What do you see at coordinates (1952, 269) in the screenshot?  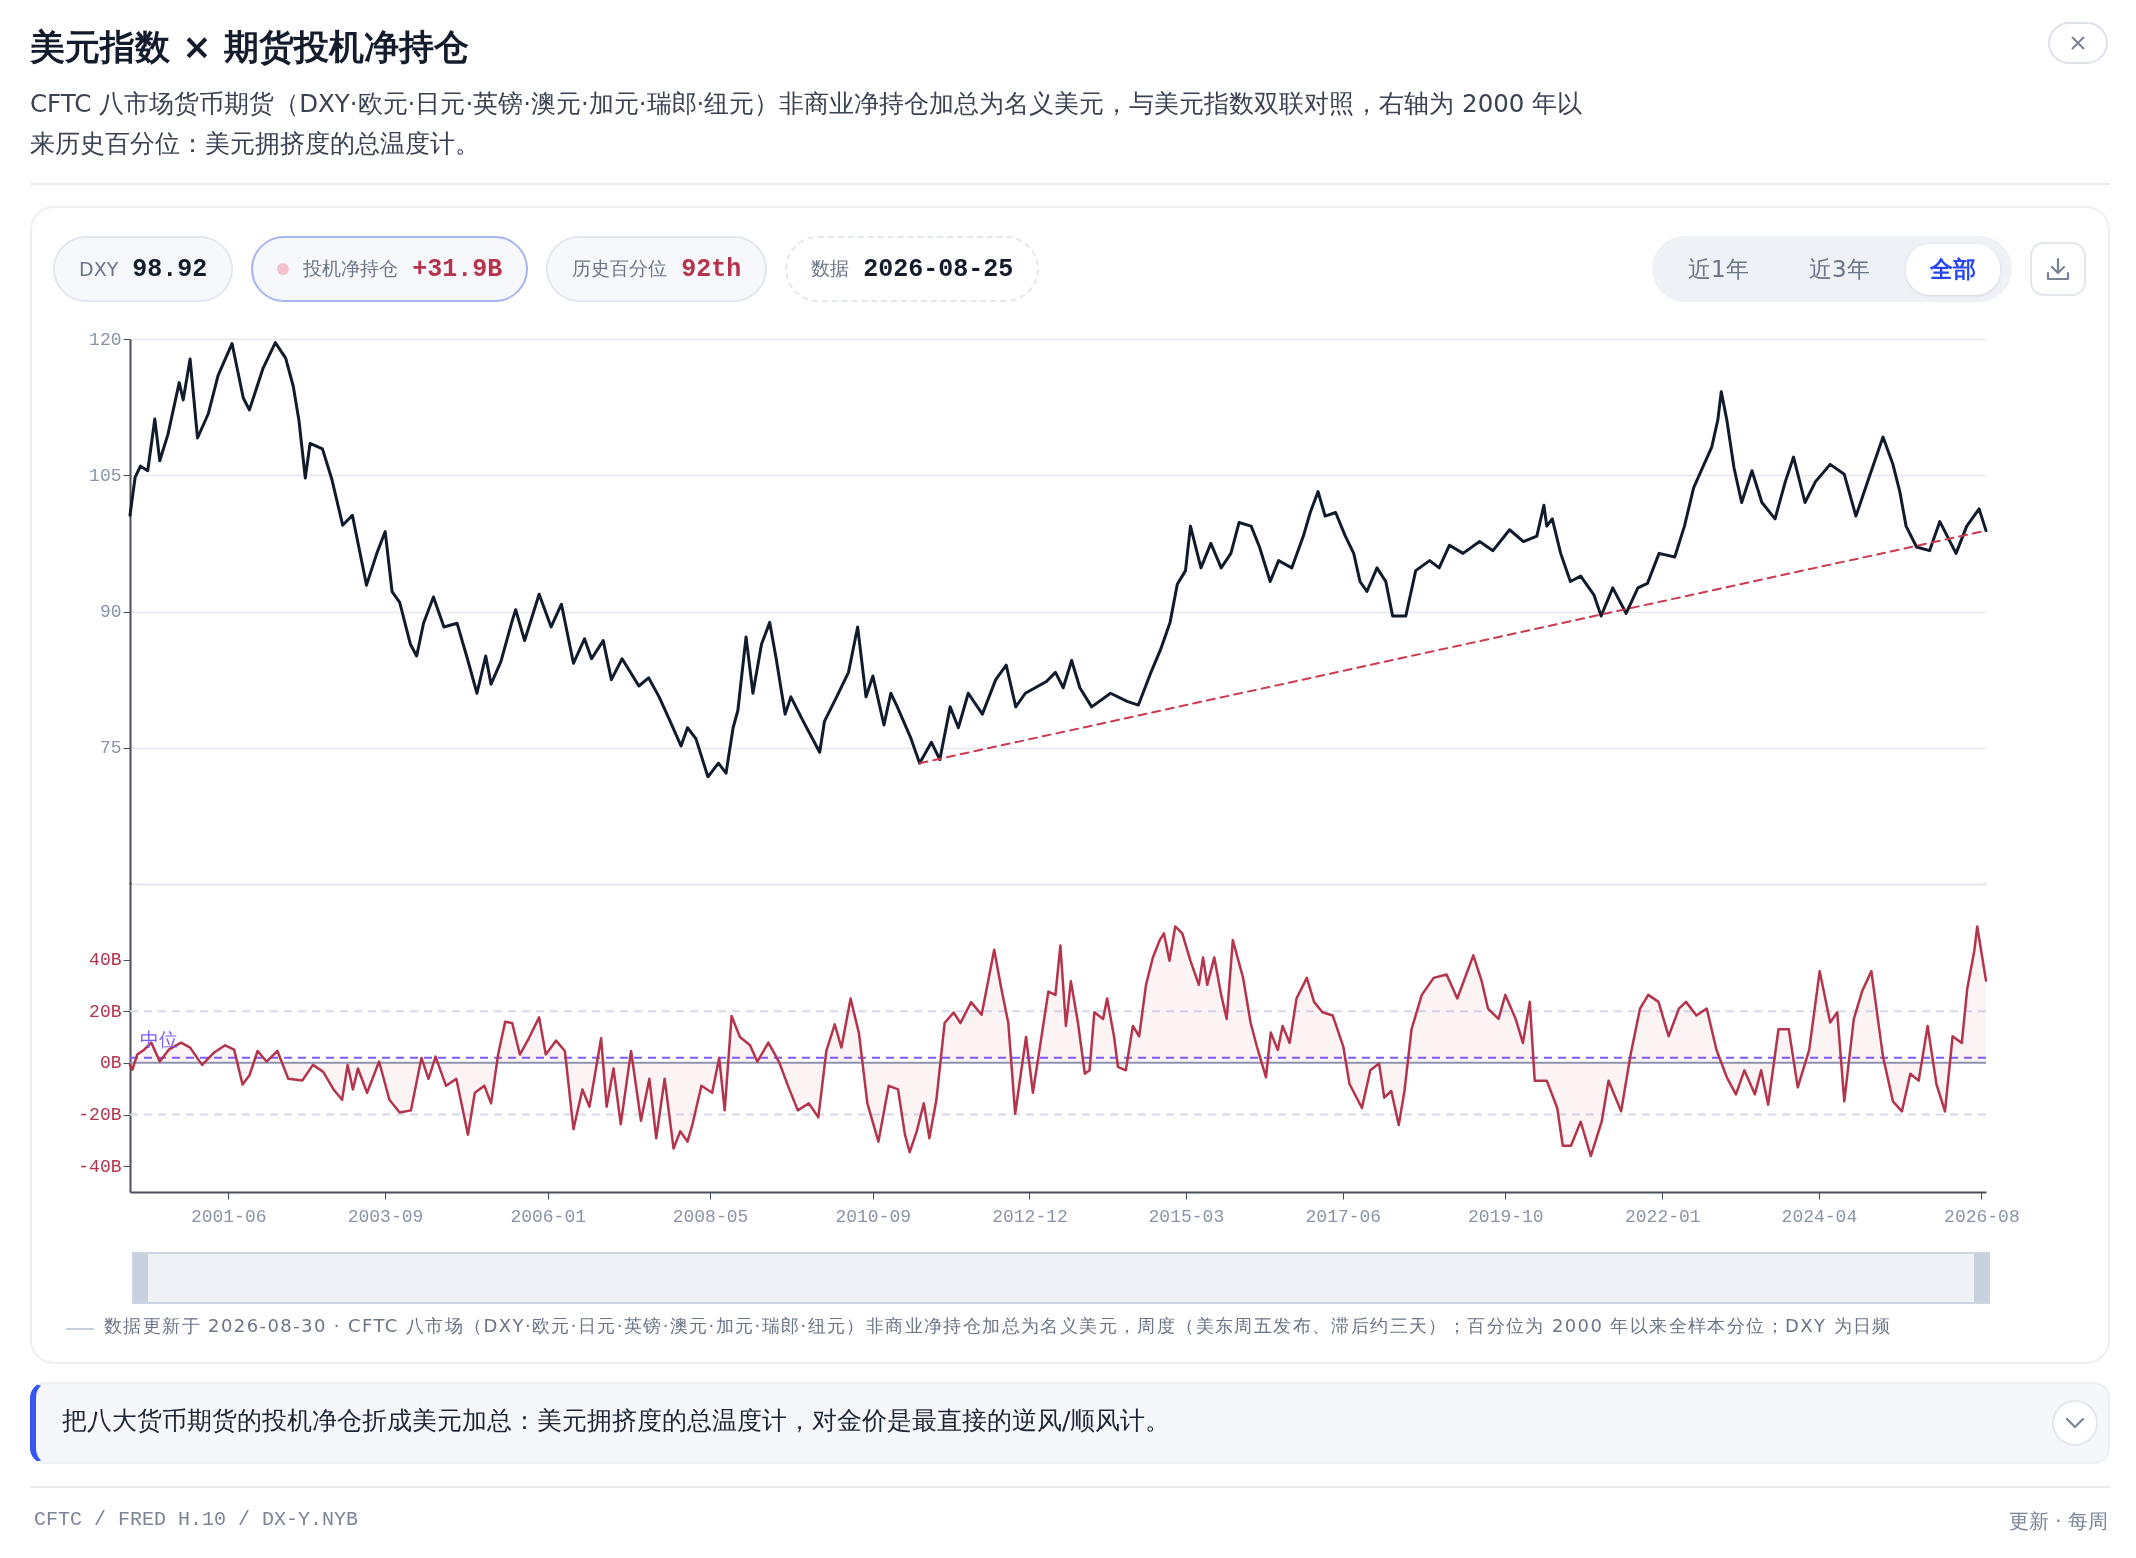 I see `text: 全部` at bounding box center [1952, 269].